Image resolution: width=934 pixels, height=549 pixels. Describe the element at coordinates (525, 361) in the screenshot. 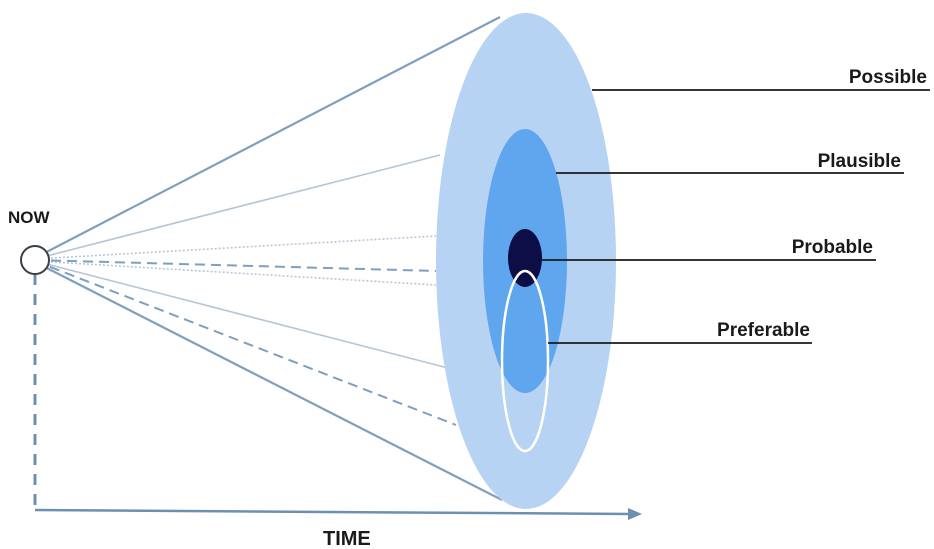

I see `preferable-ellipse` at that location.